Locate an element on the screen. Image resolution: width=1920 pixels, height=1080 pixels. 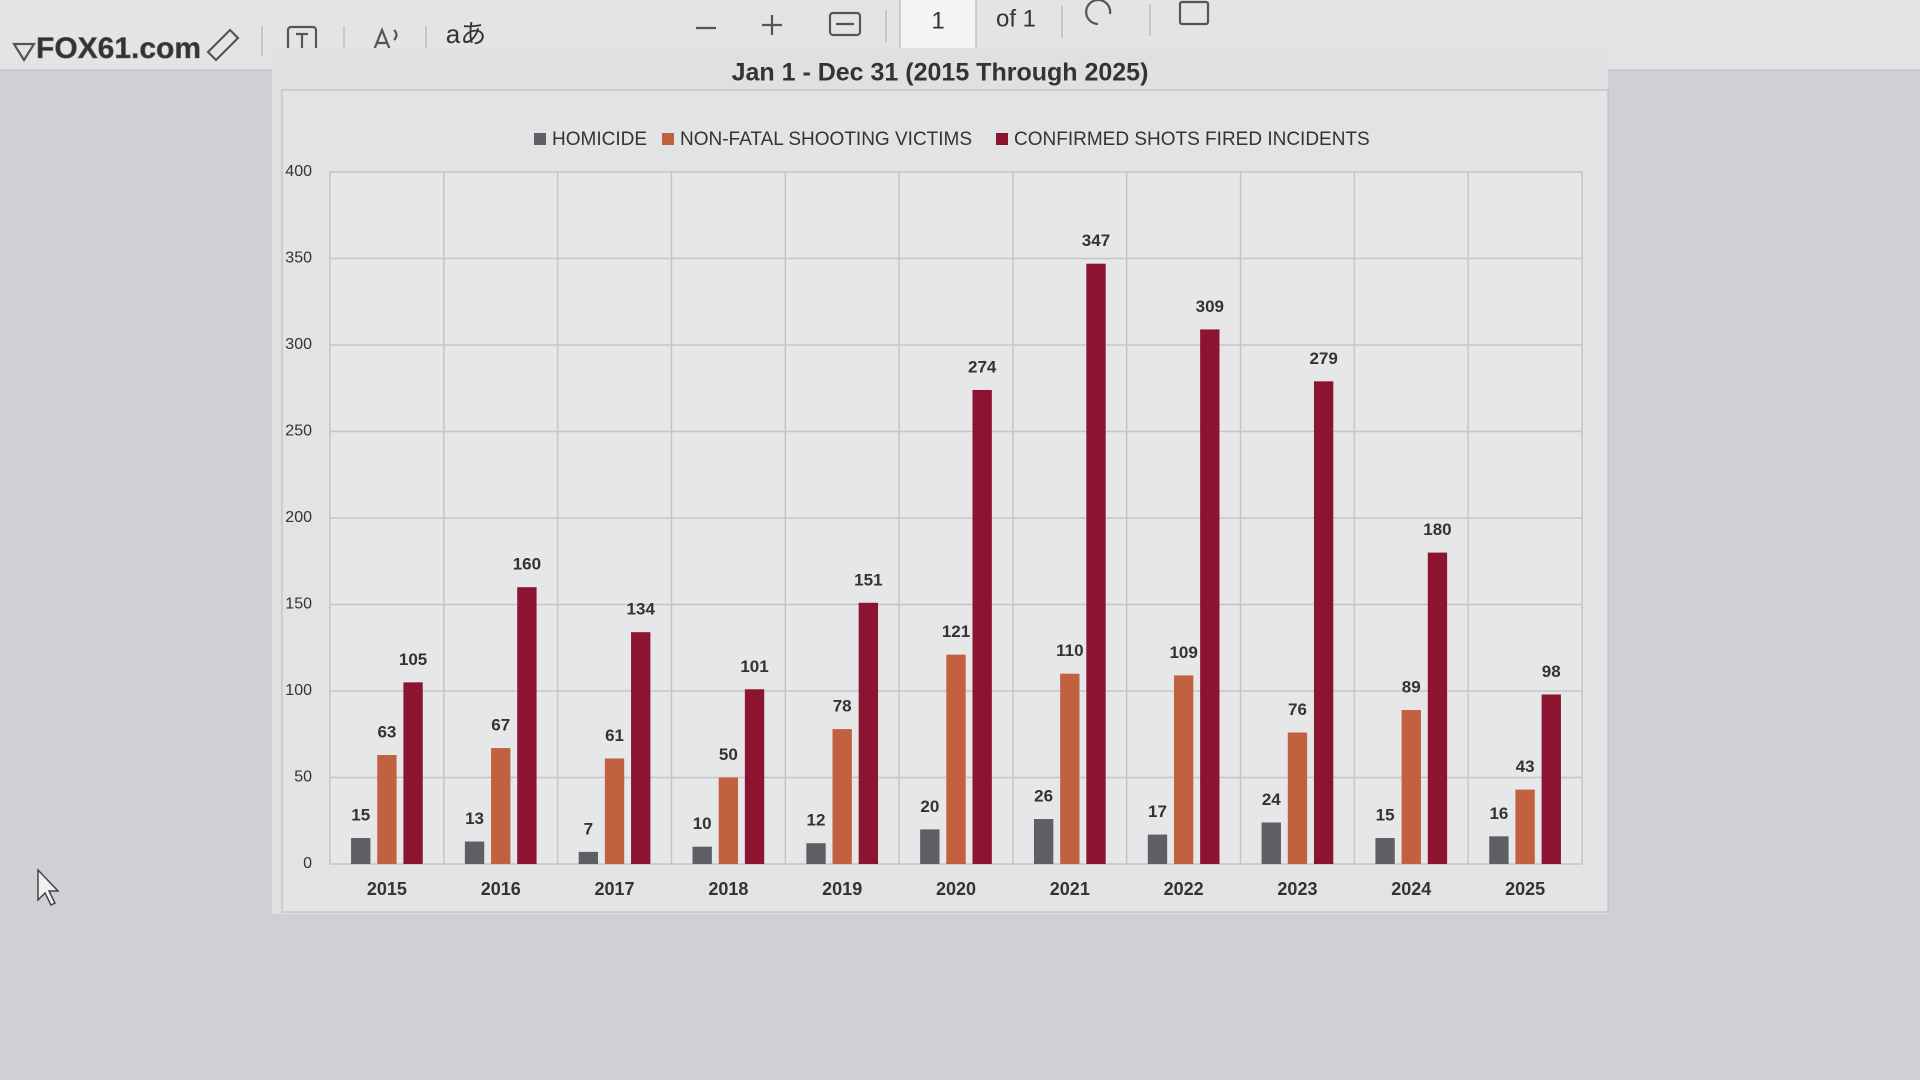
y-tick-label: 250 is located at coordinates (298, 431).